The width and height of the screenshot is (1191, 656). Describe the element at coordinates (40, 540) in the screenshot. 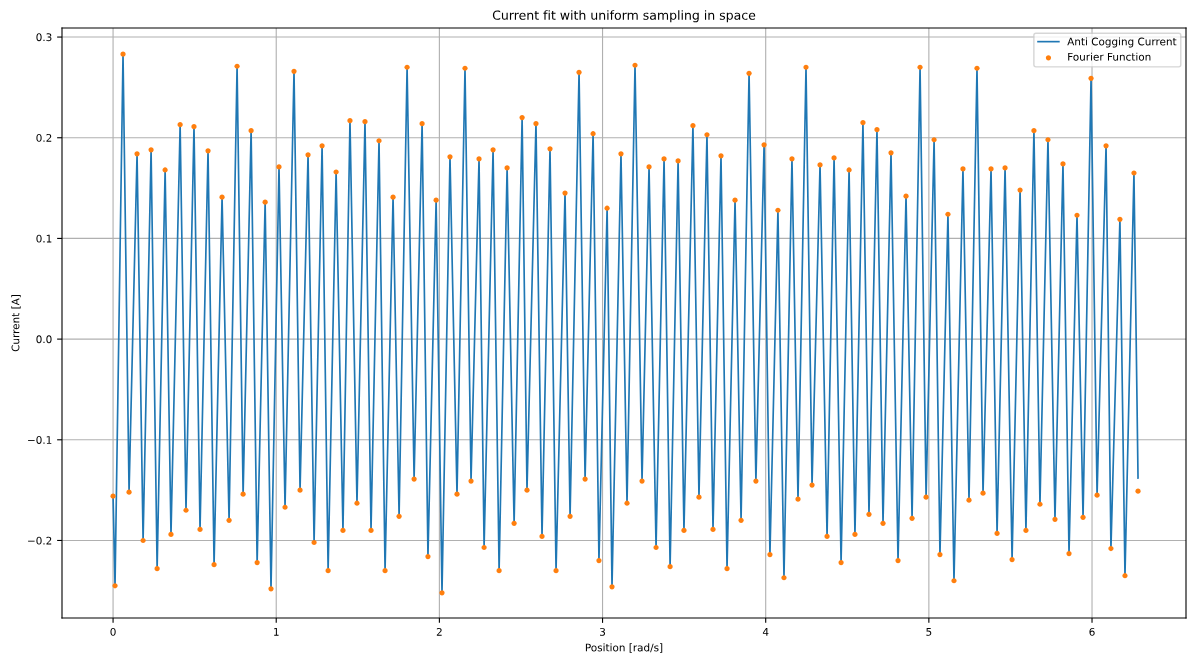

I see `y-tick-label: −0.2` at that location.